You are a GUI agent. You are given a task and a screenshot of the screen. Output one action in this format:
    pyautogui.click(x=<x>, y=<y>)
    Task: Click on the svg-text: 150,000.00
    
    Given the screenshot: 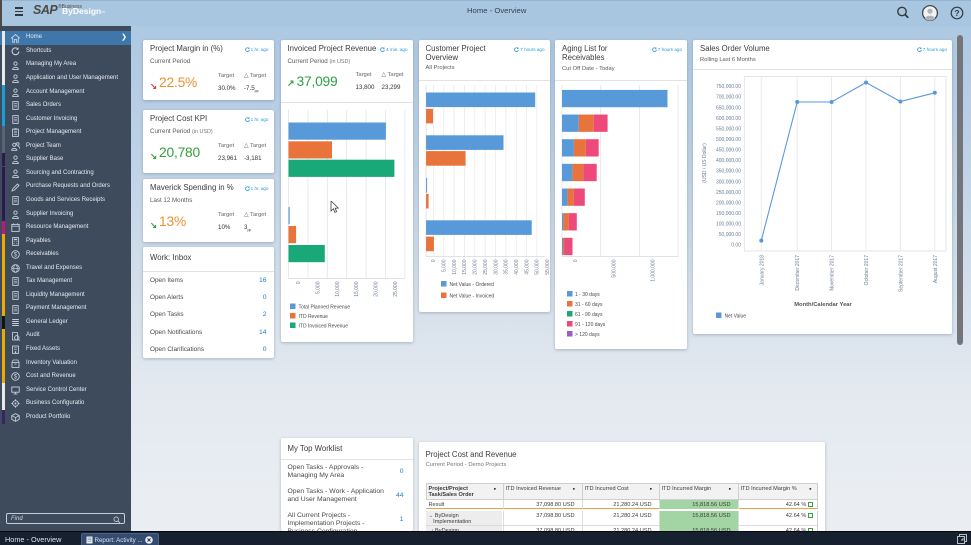 What is the action you would take?
    pyautogui.click(x=728, y=214)
    